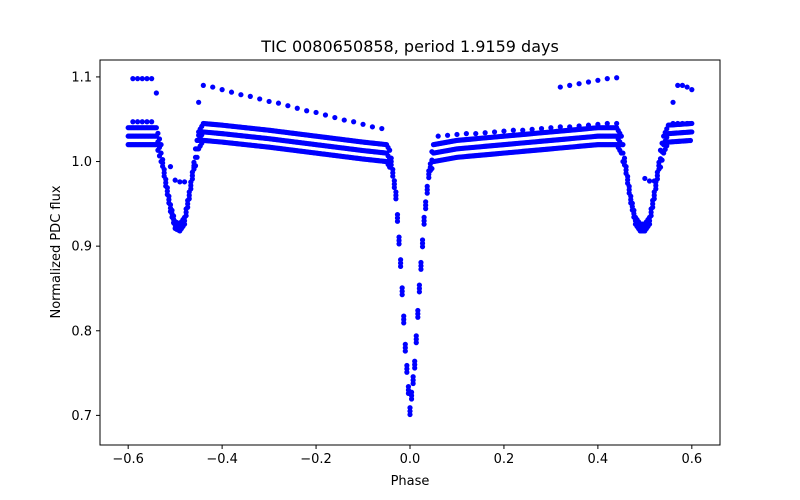  Describe the element at coordinates (409, 46) in the screenshot. I see `chart-title: TIC 0080650858, period 1.9159 days` at that location.